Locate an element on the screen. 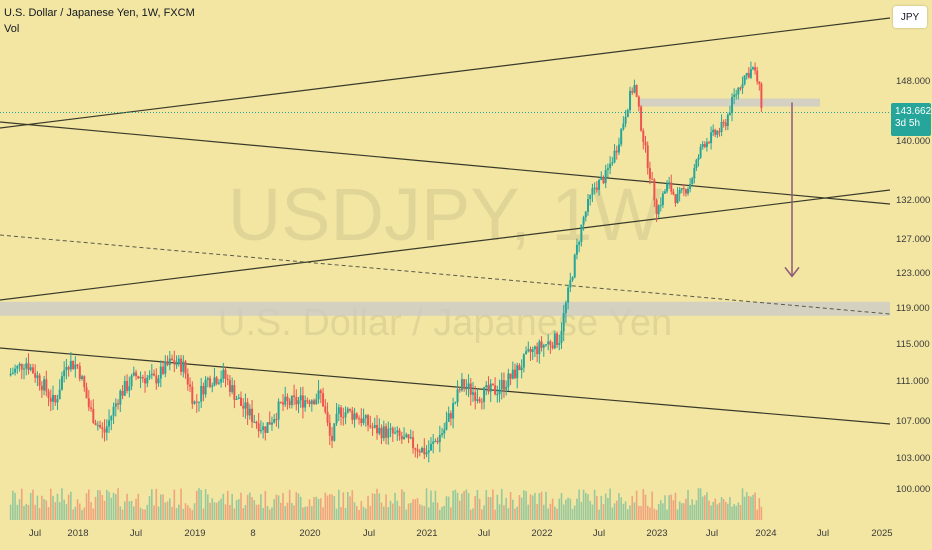 The height and width of the screenshot is (550, 932). down-arrow-annotation is located at coordinates (792, 190).